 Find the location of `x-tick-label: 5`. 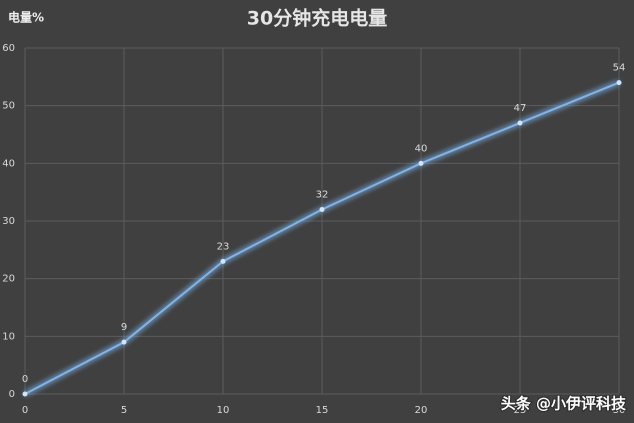

x-tick-label: 5 is located at coordinates (124, 410).